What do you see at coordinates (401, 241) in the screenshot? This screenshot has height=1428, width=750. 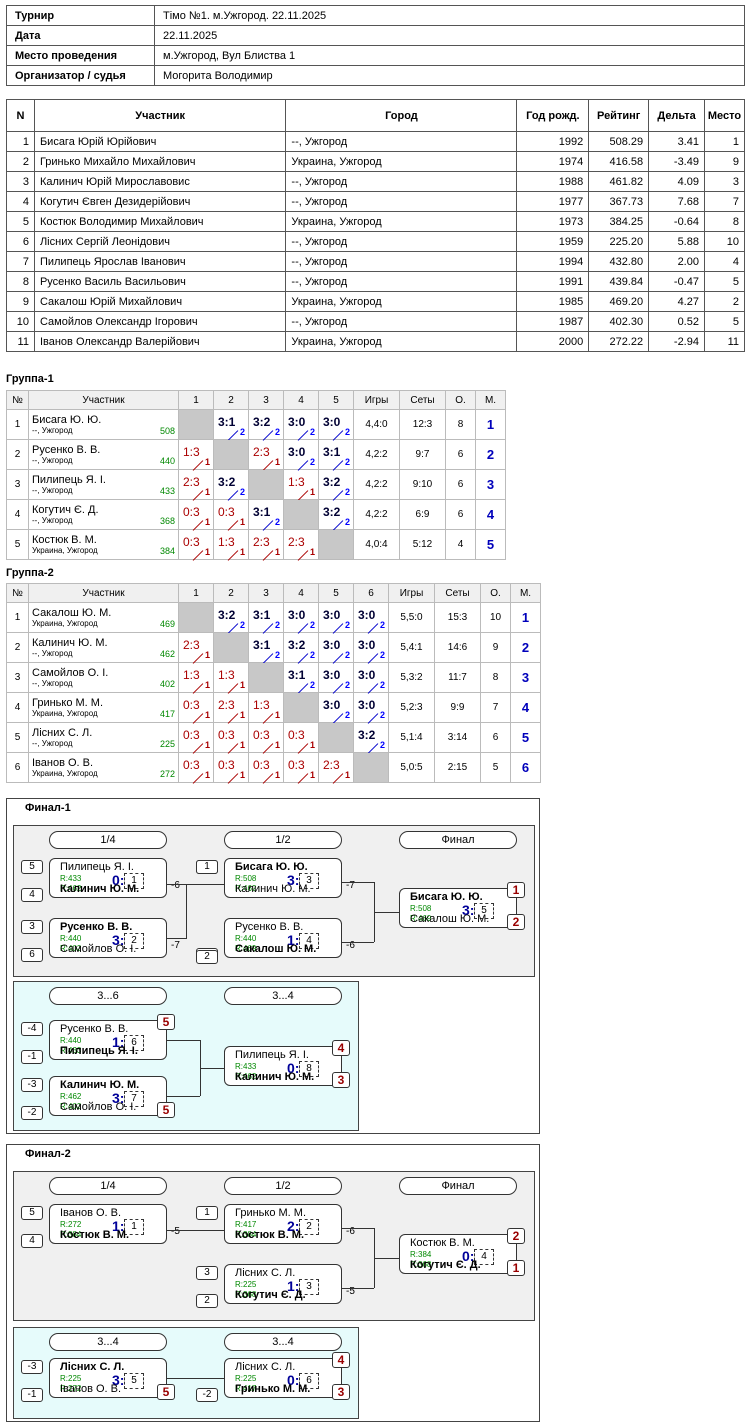 I see `participant-cell: --, Ужгород` at bounding box center [401, 241].